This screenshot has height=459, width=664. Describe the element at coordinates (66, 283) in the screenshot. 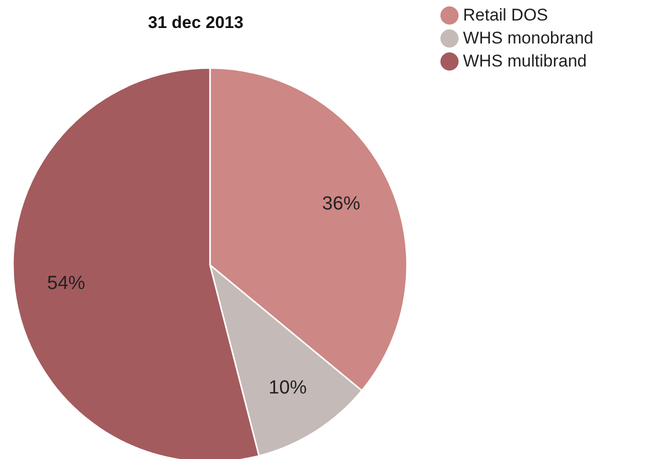

I see `data-label: 54%` at that location.